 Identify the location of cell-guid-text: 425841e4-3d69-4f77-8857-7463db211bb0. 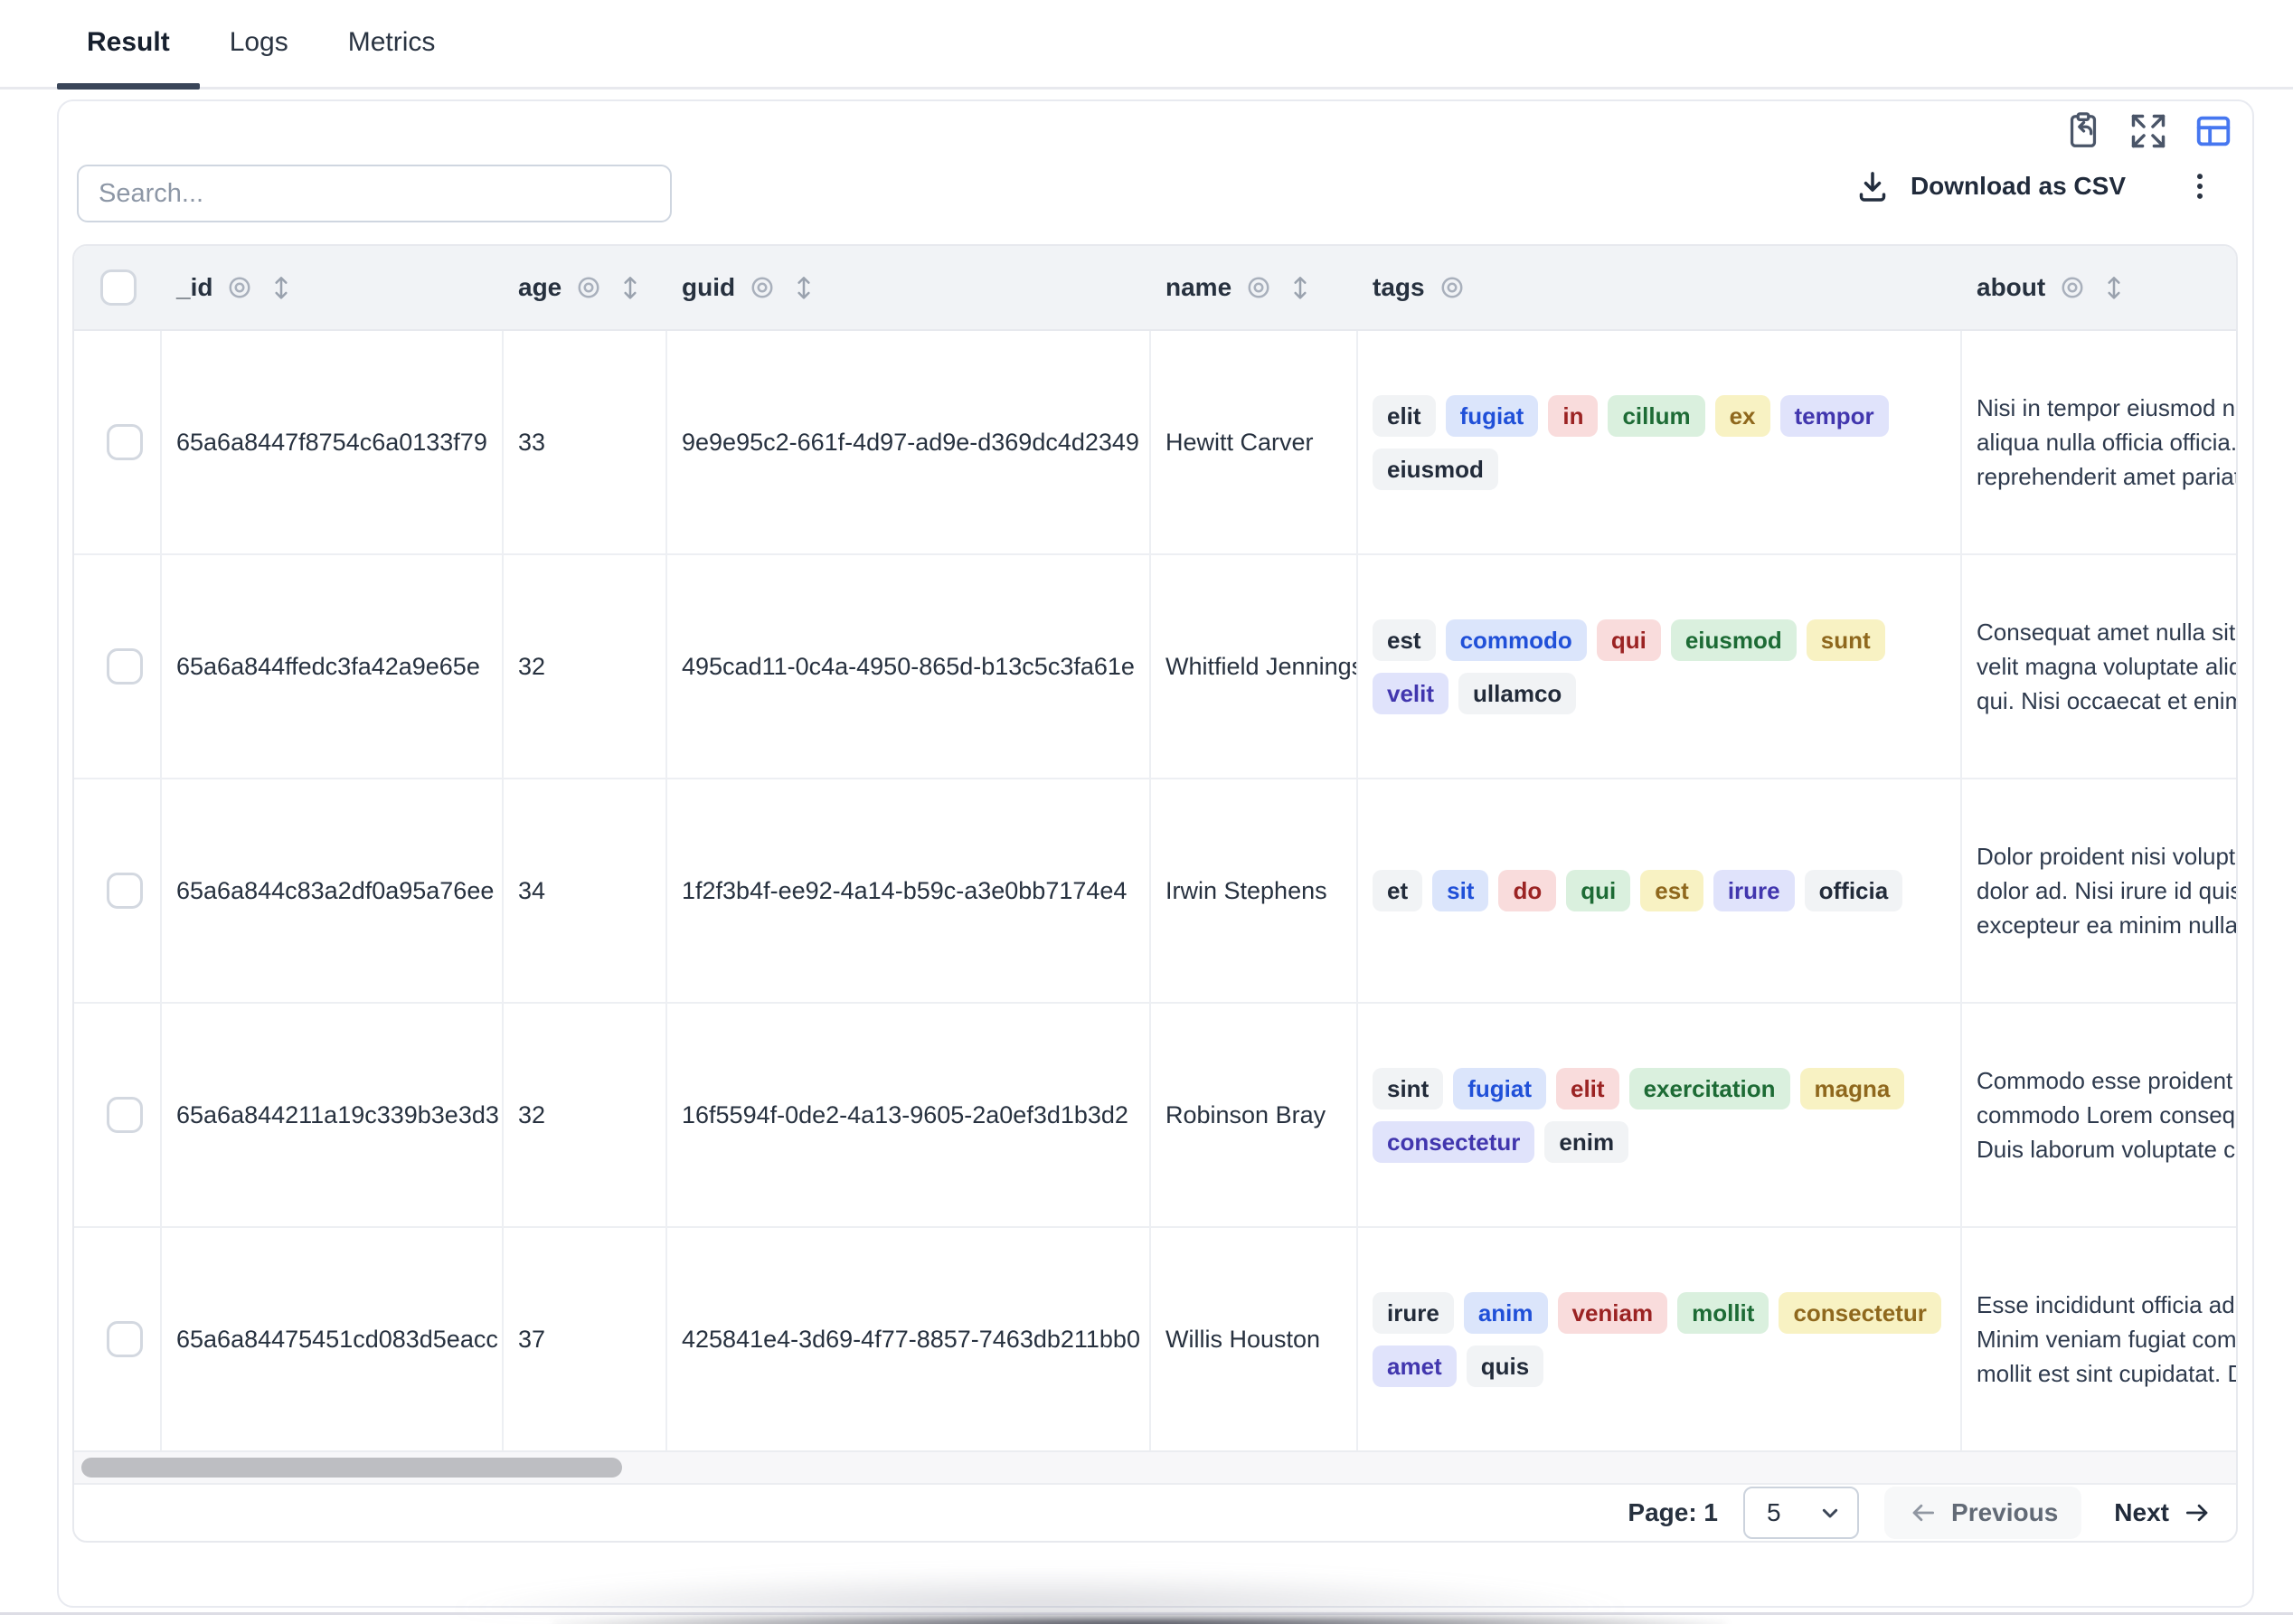
(911, 1339).